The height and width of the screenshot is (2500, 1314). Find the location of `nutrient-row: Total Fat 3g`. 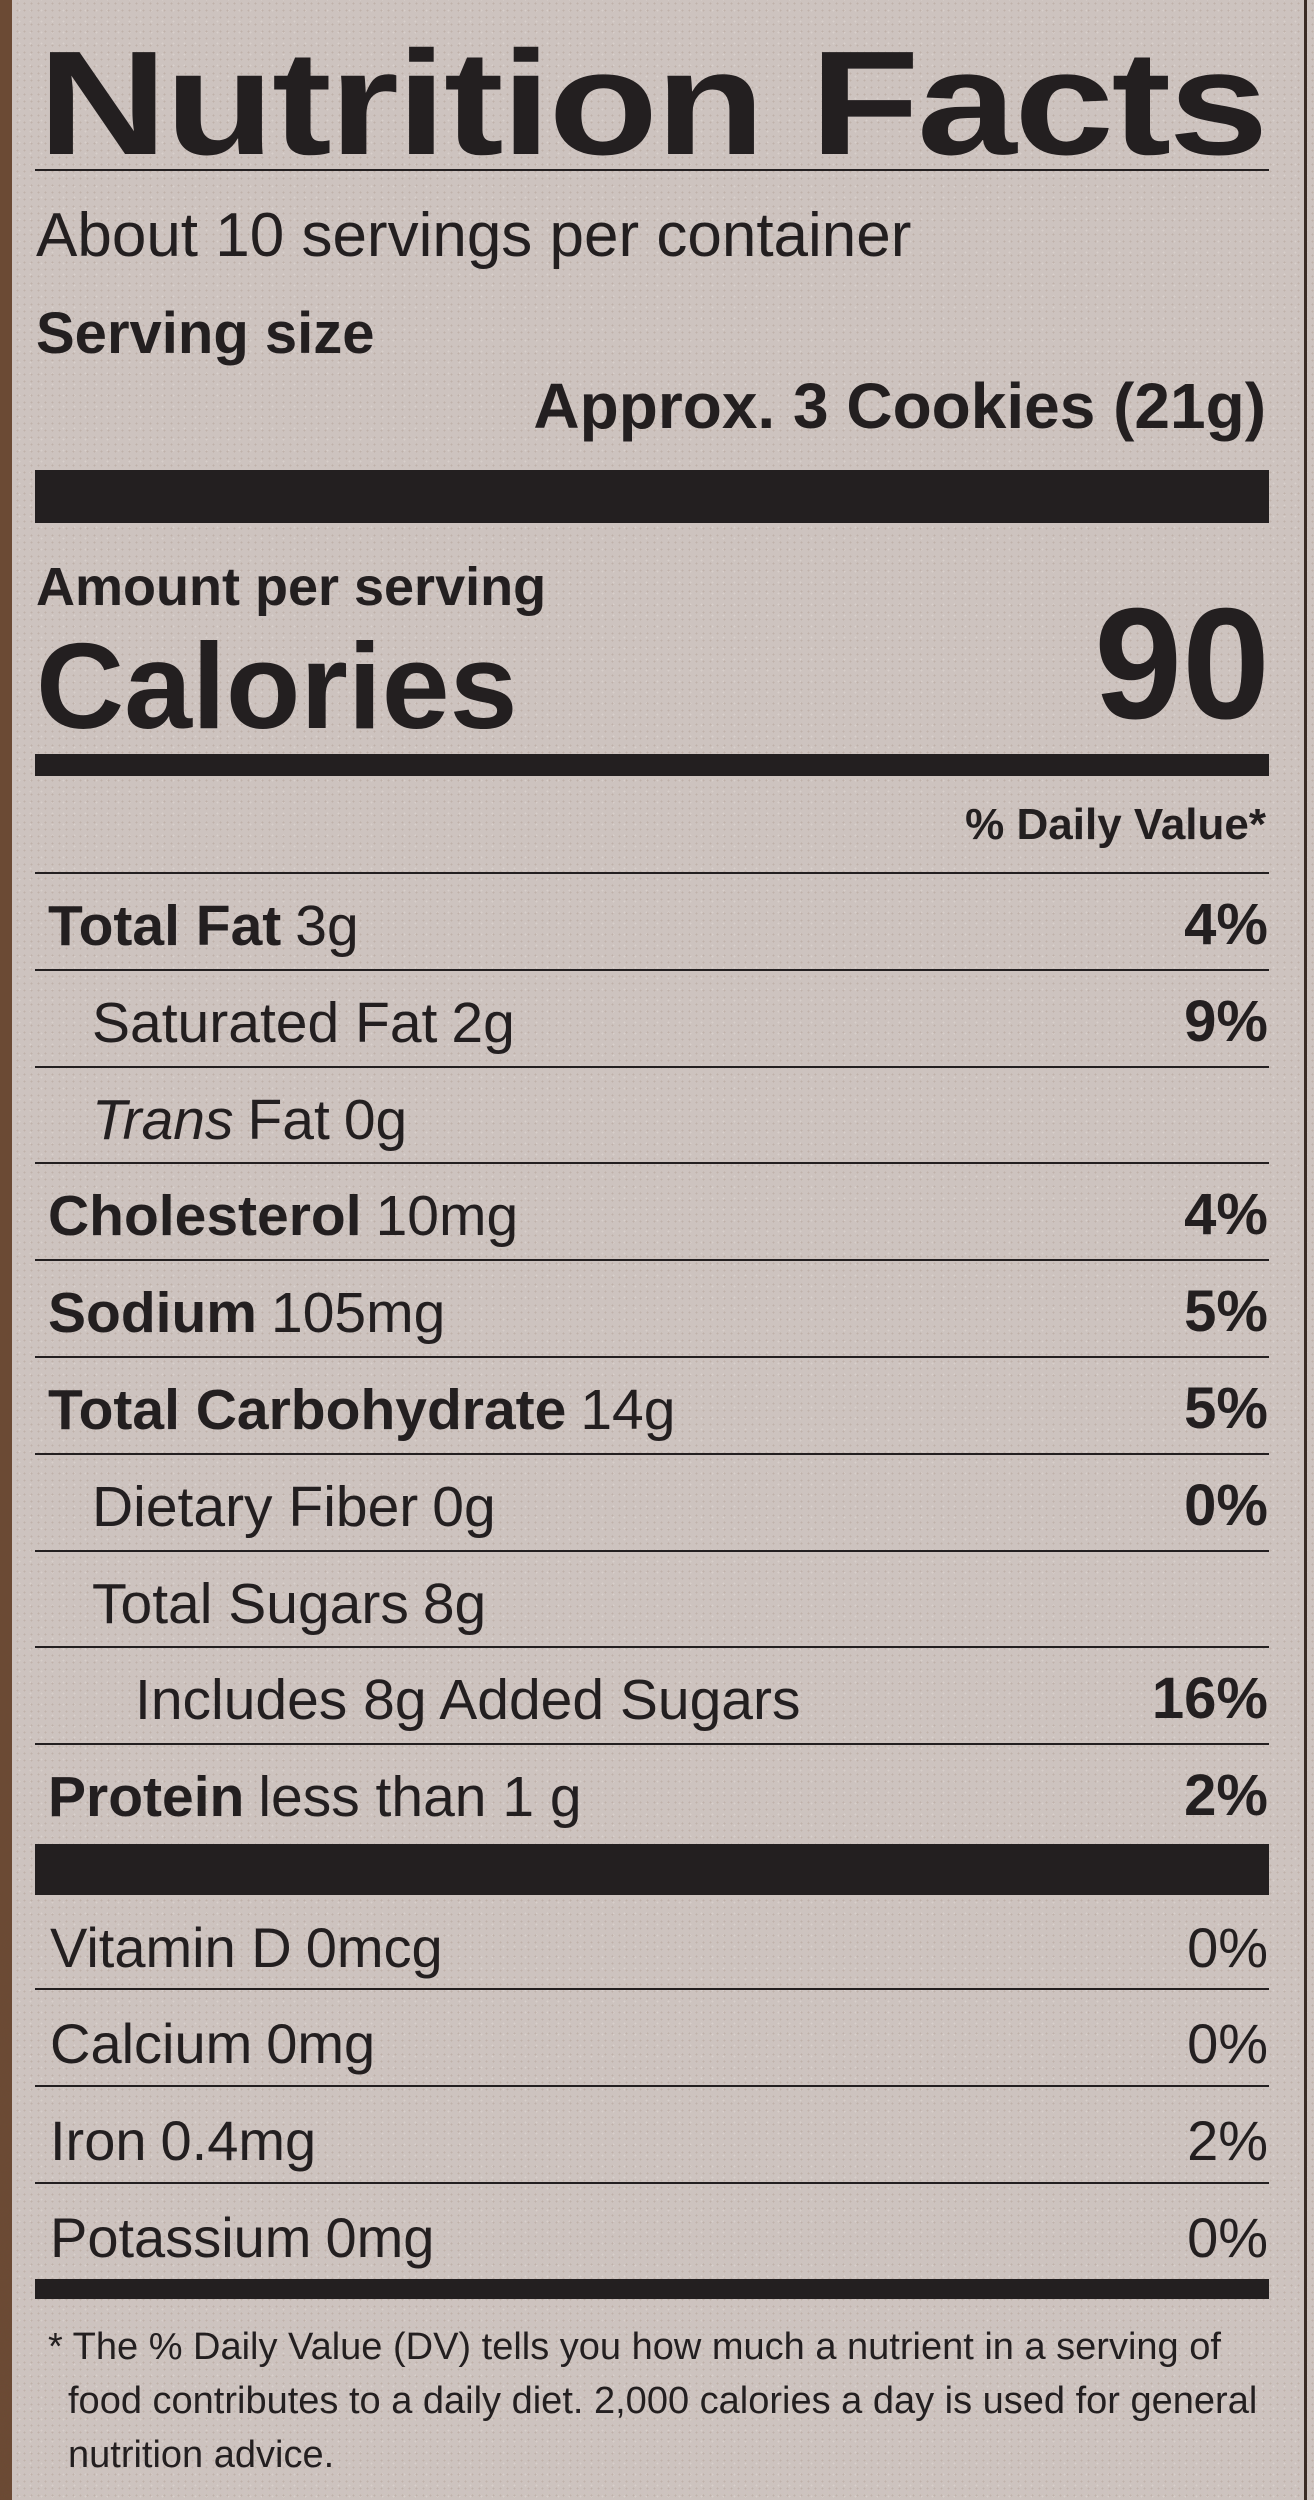

nutrient-row: Total Fat 3g is located at coordinates (203, 926).